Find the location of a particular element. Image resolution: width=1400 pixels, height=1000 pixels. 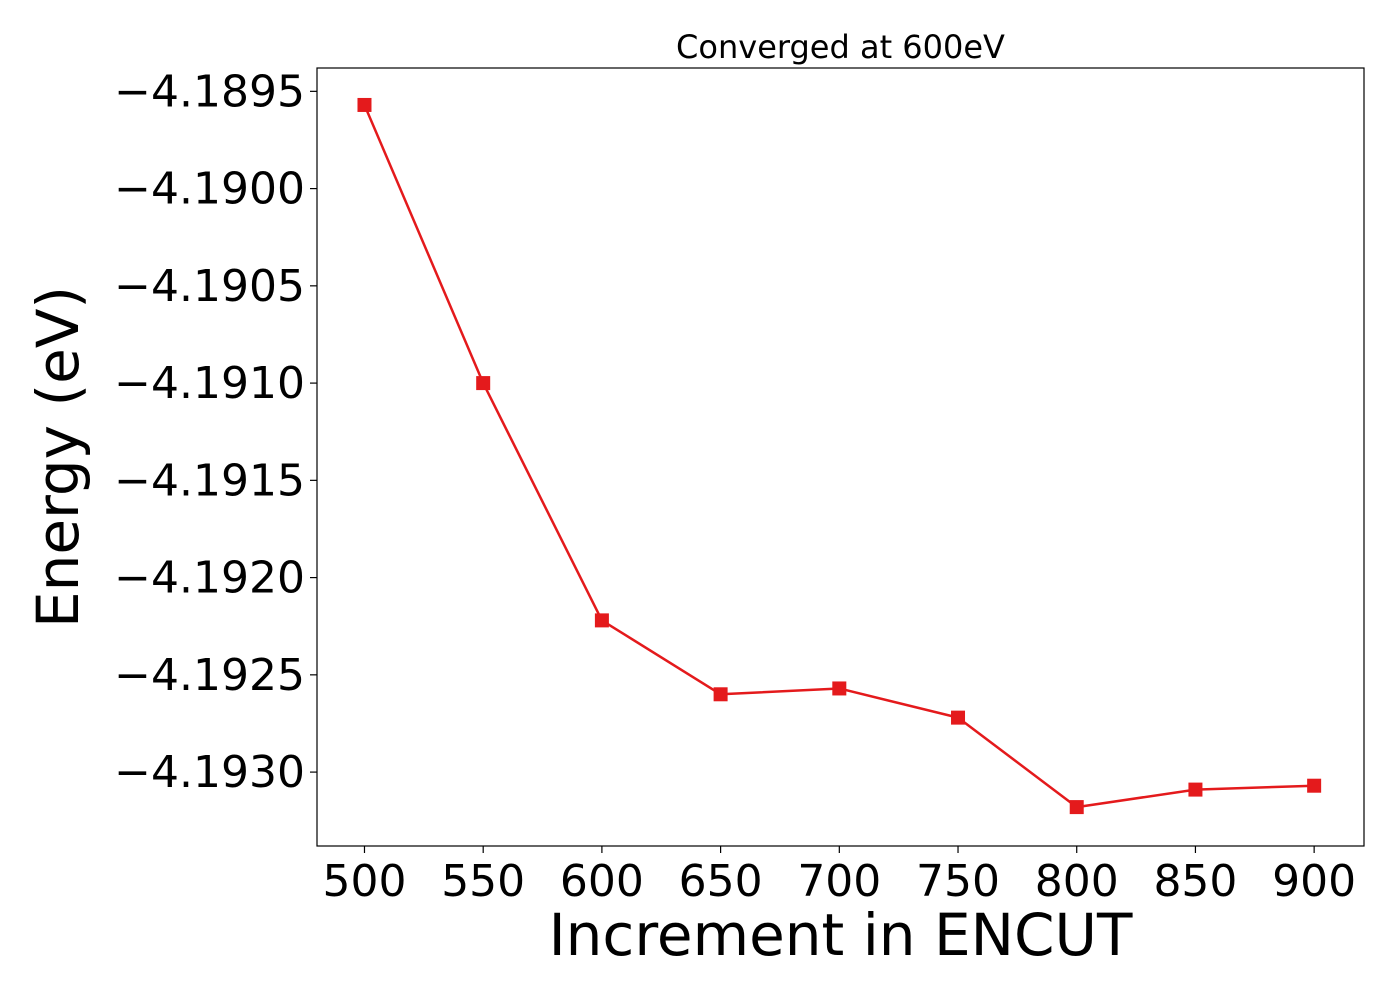

y-tick-label: −4.1895 is located at coordinates (209, 91).